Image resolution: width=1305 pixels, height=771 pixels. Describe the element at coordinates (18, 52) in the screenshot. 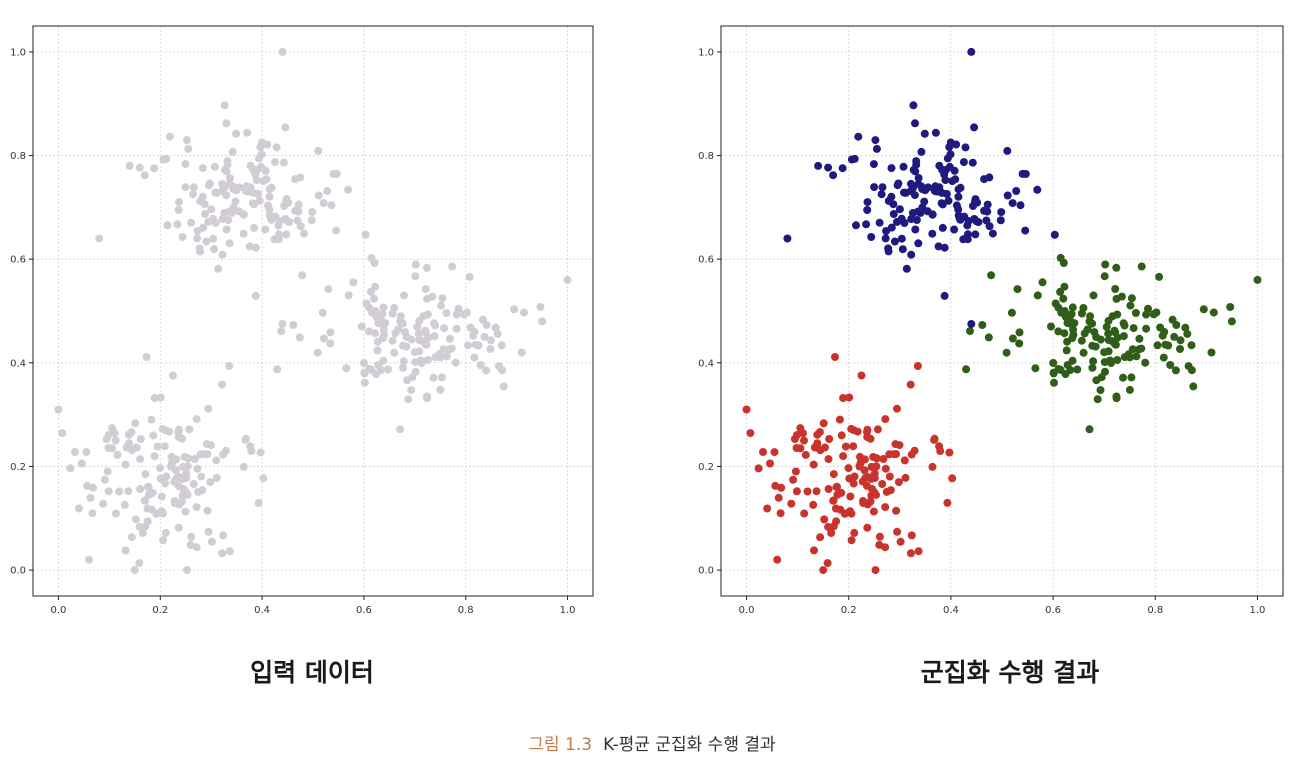

I see `y-tick-label: 1.0` at that location.